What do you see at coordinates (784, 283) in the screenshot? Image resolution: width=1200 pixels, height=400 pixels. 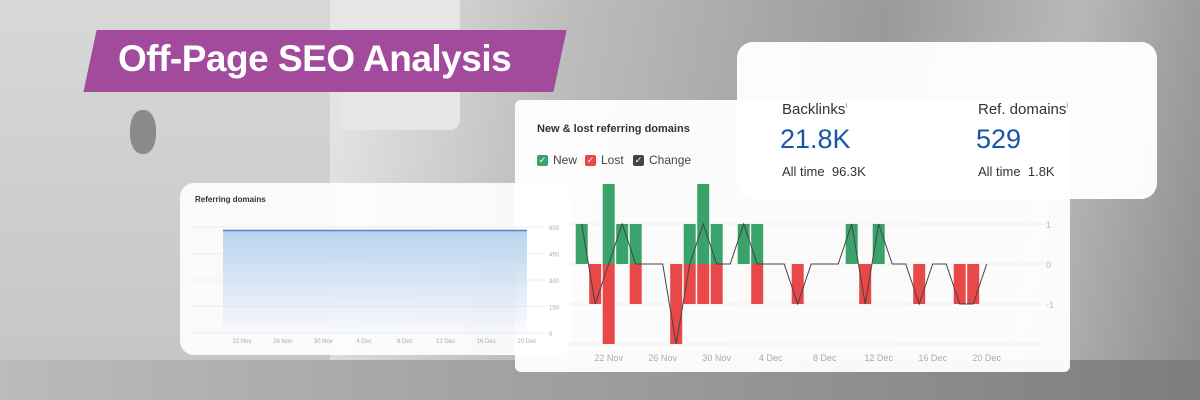 I see `change-line` at bounding box center [784, 283].